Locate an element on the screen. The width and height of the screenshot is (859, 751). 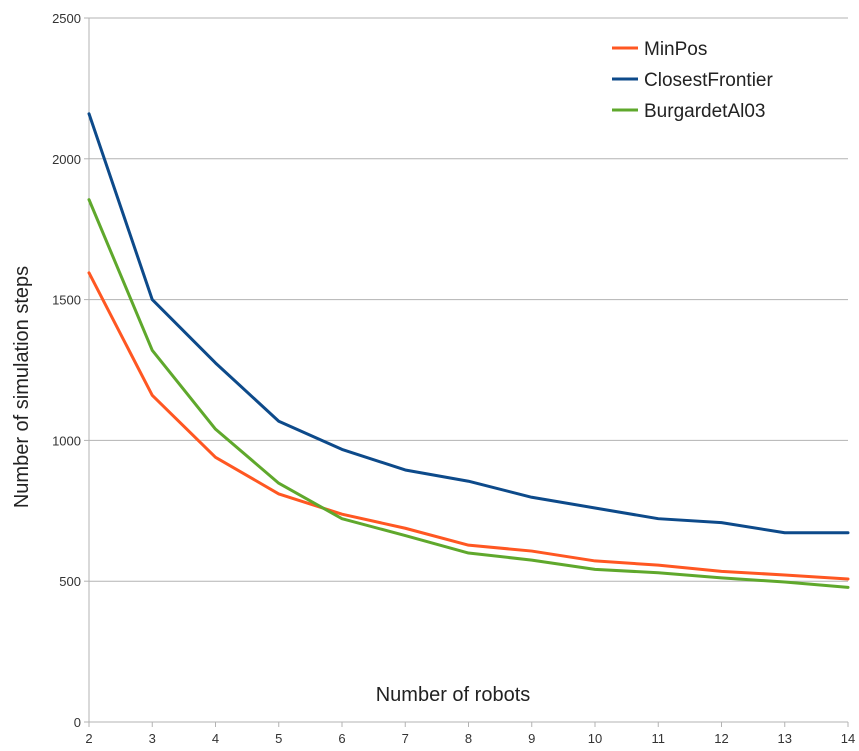
x-axis-title: Number of robots is located at coordinates (453, 695).